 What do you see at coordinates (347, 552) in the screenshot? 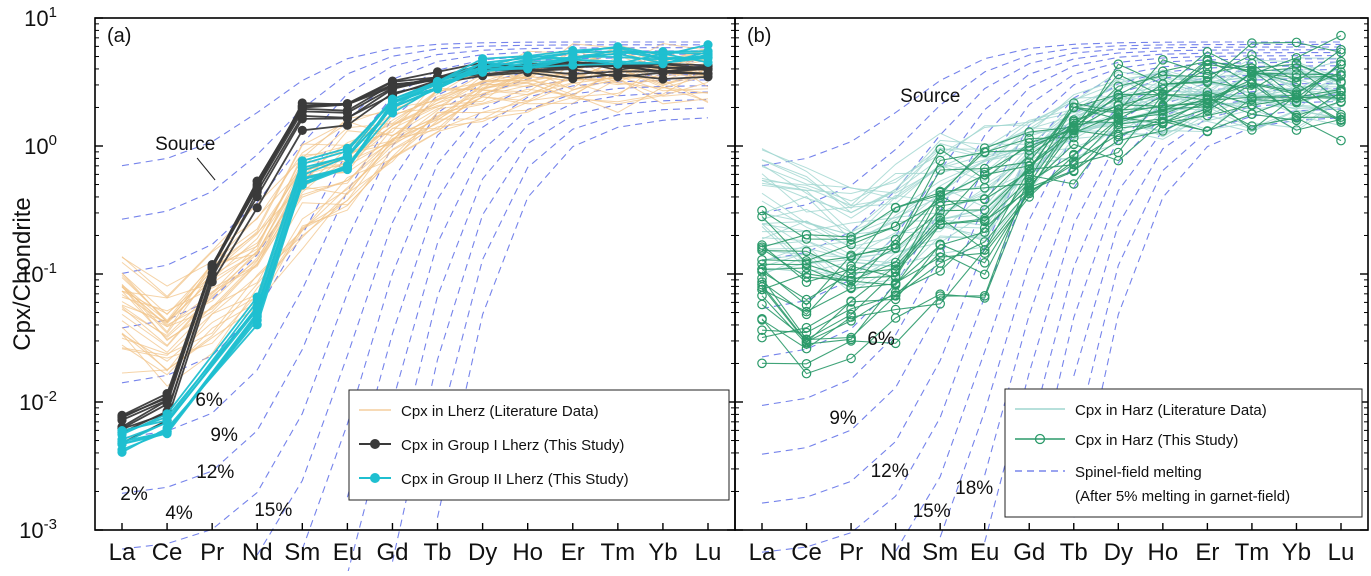
I see `x-tick-label: Eu` at bounding box center [347, 552].